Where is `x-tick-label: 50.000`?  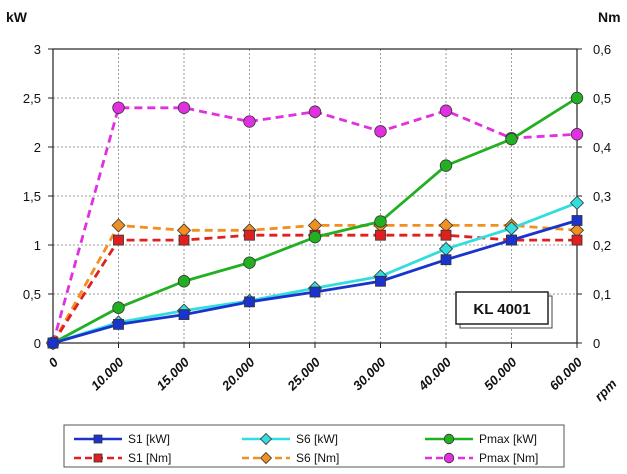
x-tick-label: 50.000 is located at coordinates (500, 373).